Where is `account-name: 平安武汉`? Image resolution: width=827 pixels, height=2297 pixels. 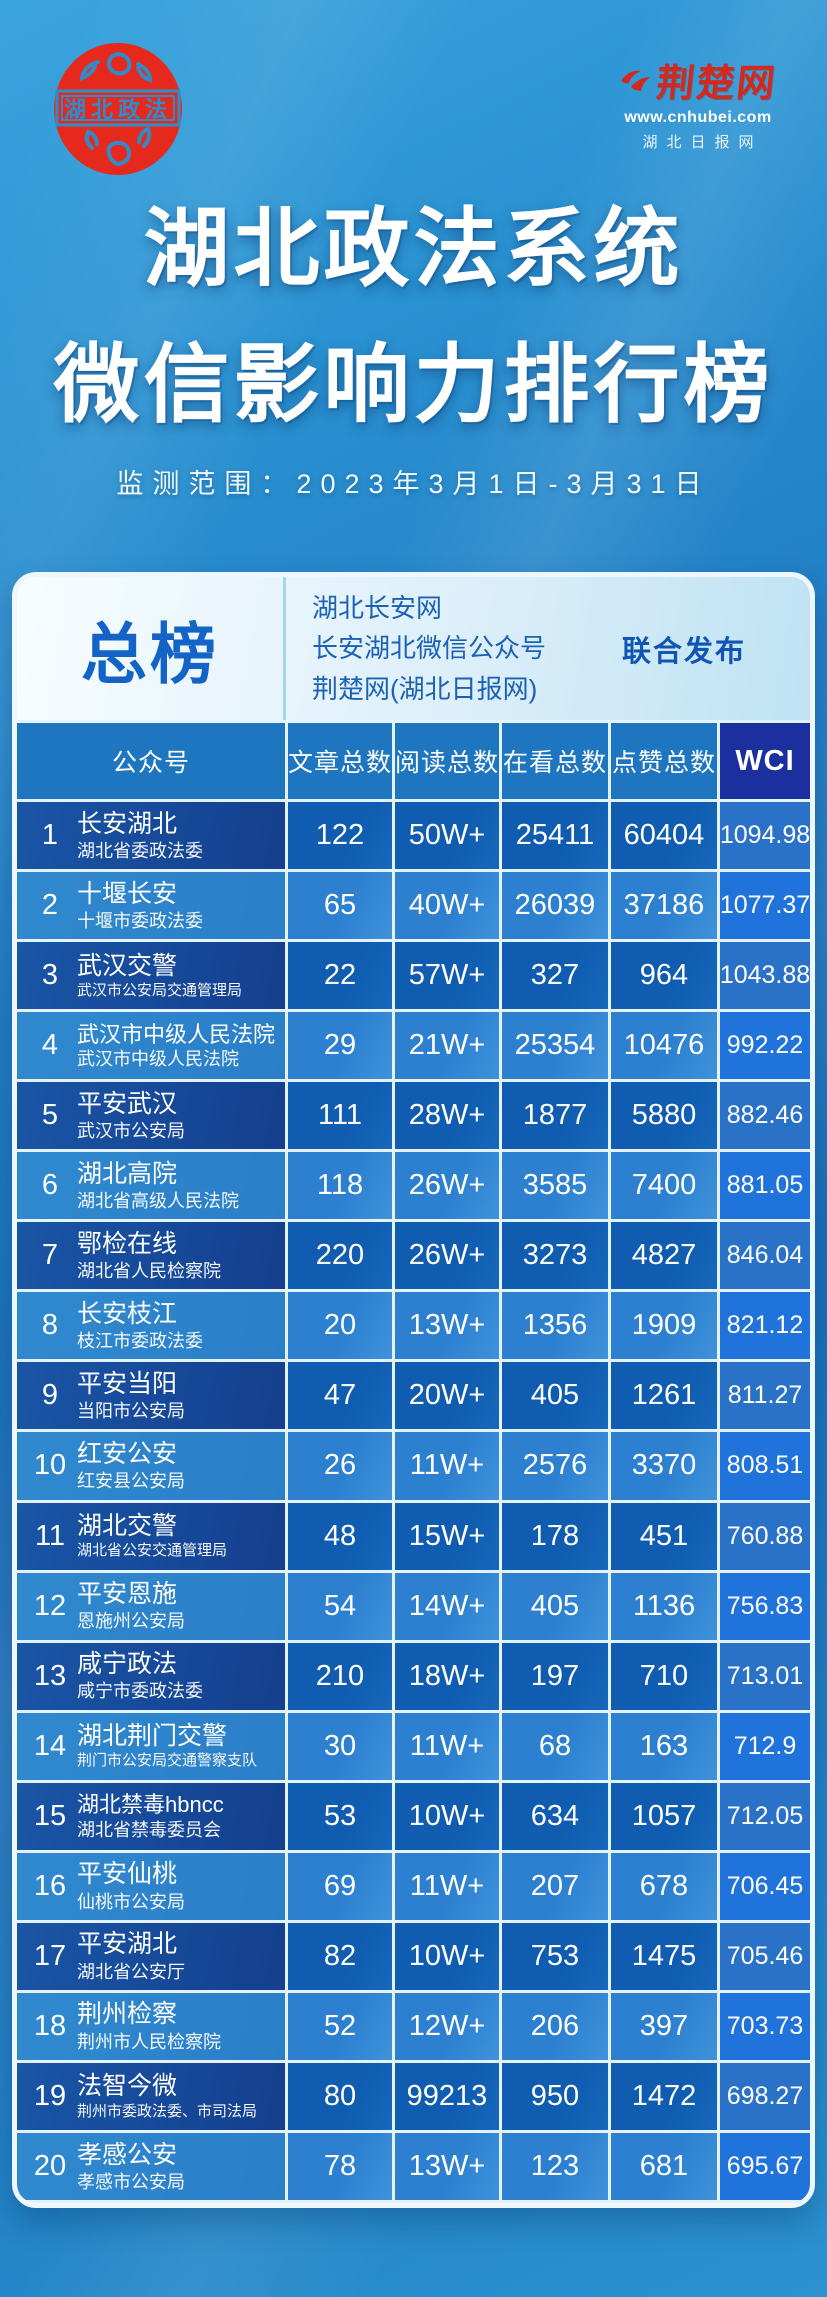 account-name: 平安武汉 is located at coordinates (127, 1103).